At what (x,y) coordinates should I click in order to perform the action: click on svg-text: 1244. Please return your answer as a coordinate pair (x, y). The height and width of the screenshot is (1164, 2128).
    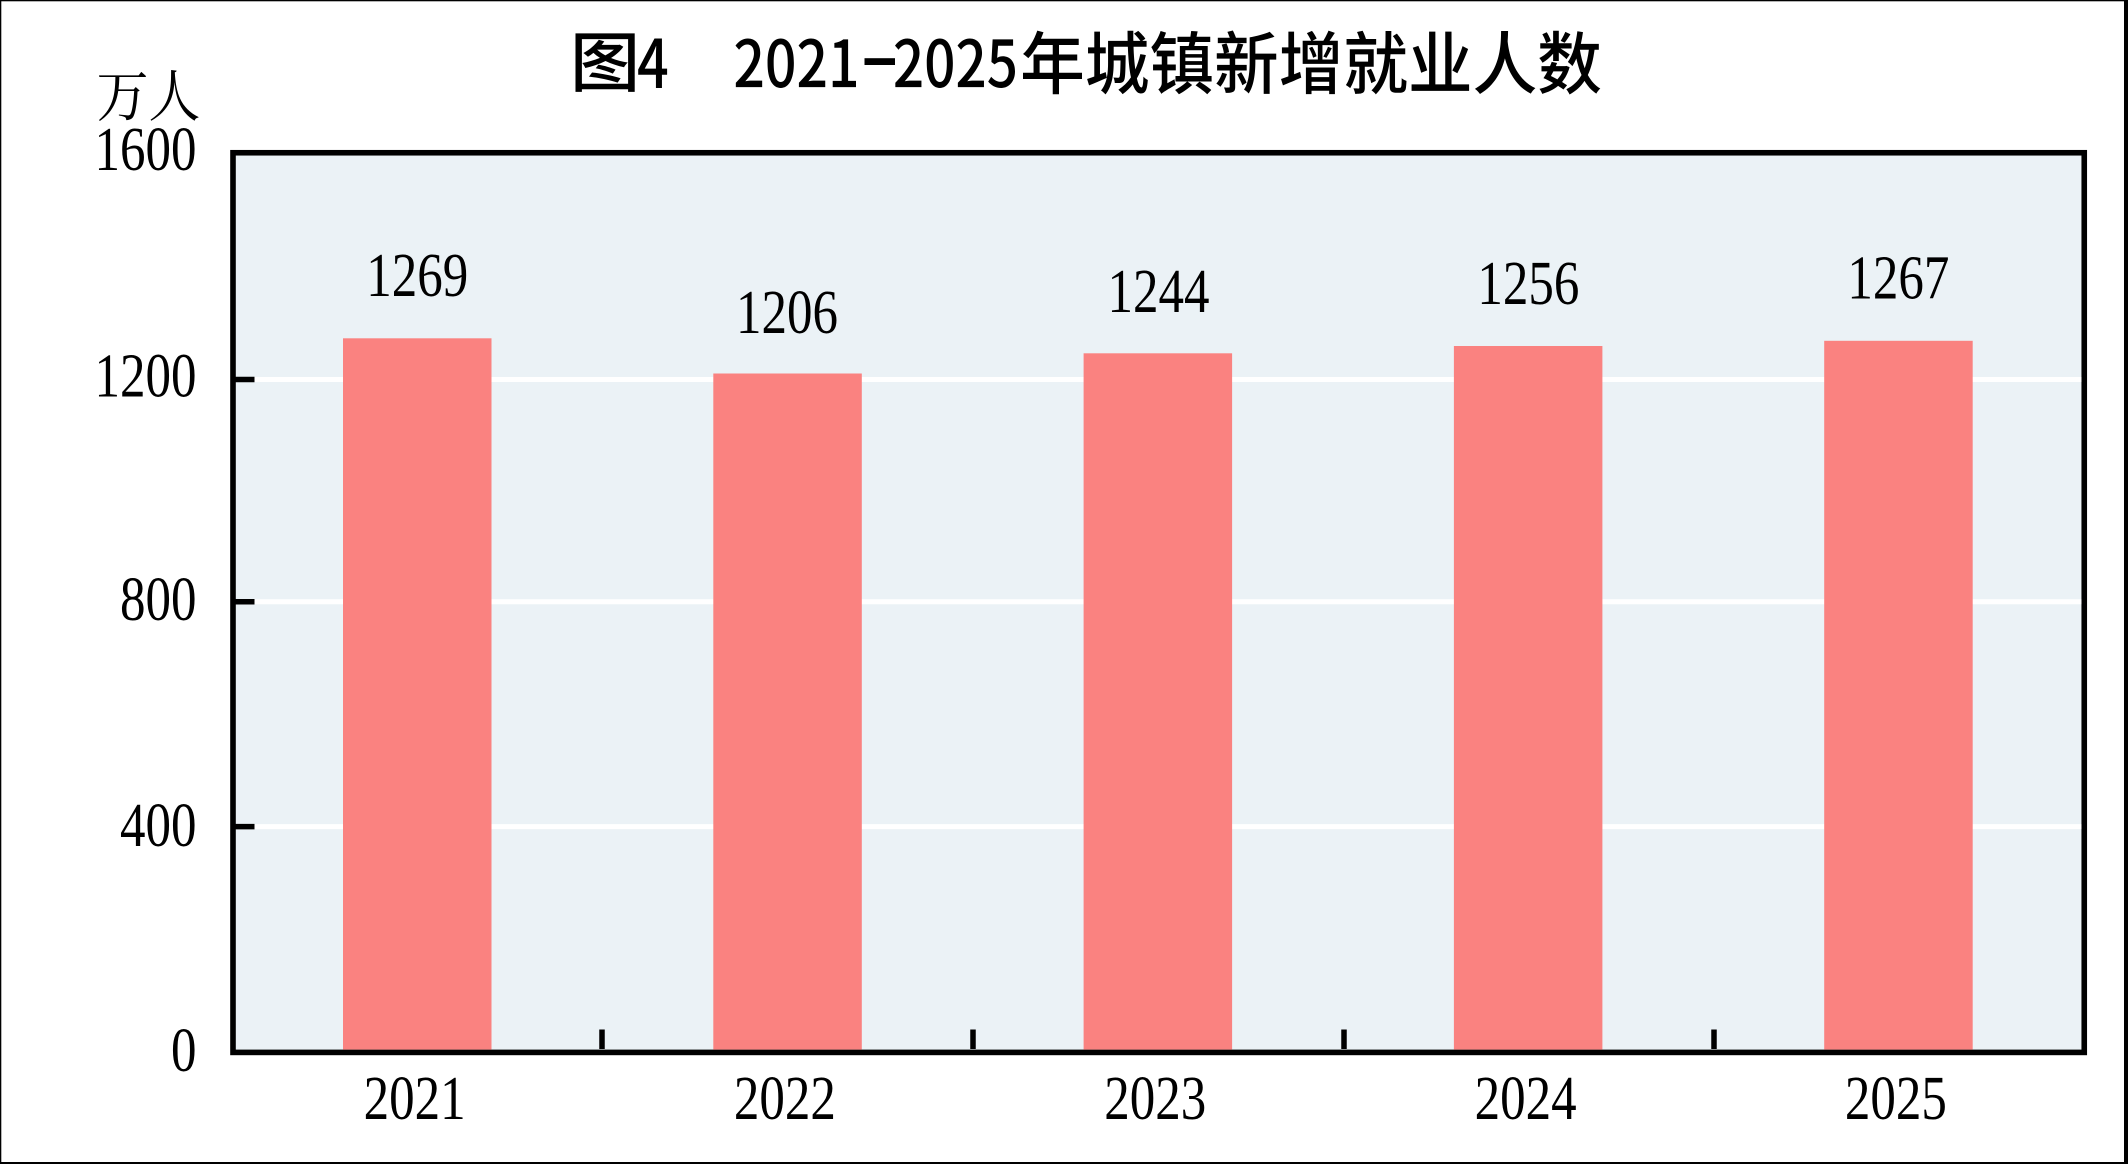
    Looking at the image, I should click on (1159, 291).